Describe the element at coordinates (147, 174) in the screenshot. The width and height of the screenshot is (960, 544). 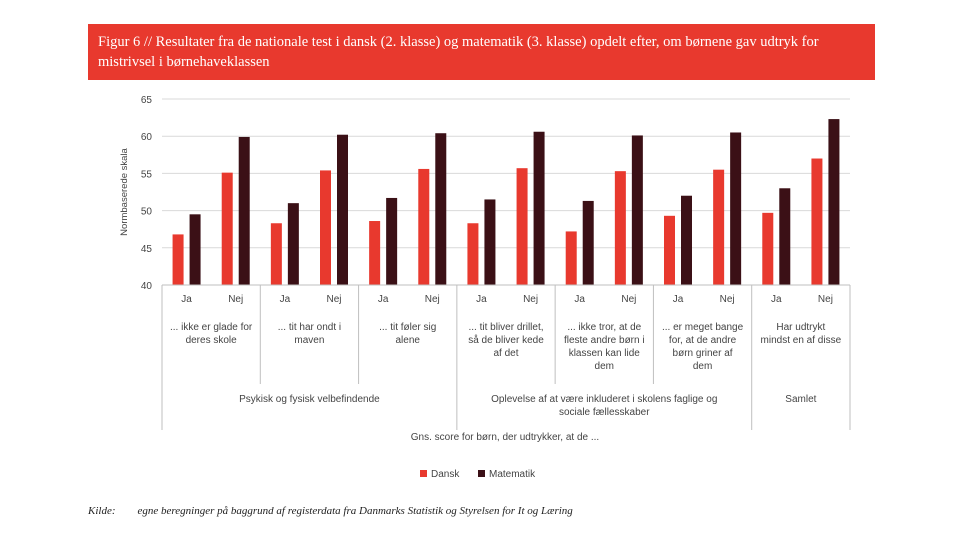
I see `y-tick-label-3: 55` at that location.